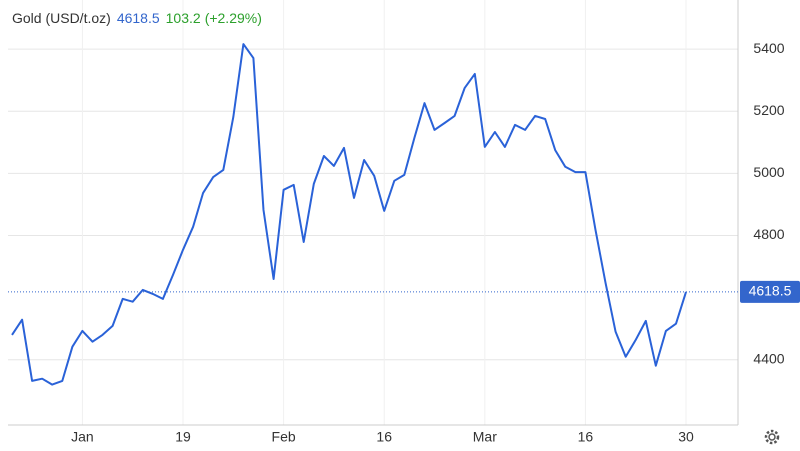  What do you see at coordinates (768, 358) in the screenshot?
I see `y-tick-label: 4400` at bounding box center [768, 358].